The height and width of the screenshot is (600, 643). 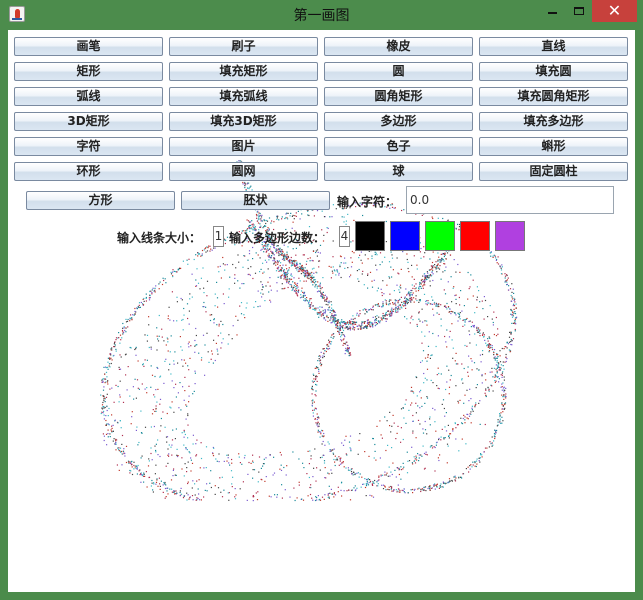 I want to click on color-swatch-black, so click(x=370, y=236).